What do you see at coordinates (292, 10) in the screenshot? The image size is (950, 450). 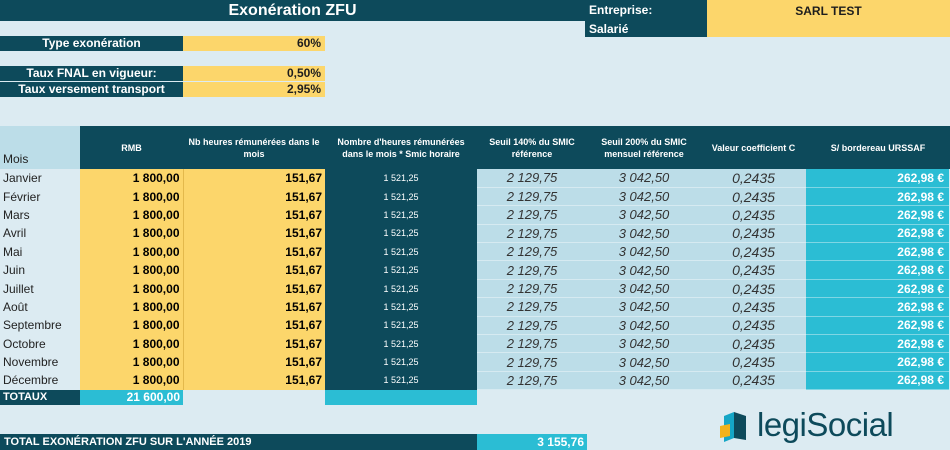 I see `page-title: Exonération ZFU` at bounding box center [292, 10].